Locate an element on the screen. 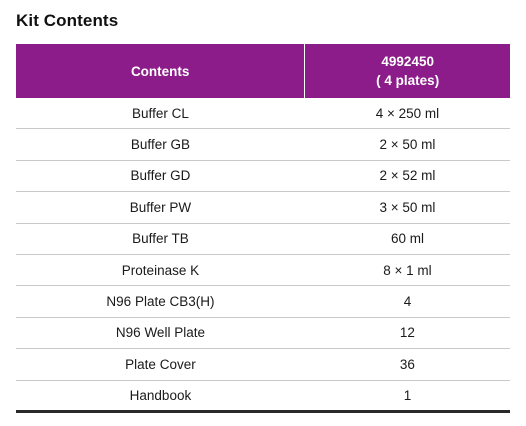  quantity-cell: 36 is located at coordinates (407, 364).